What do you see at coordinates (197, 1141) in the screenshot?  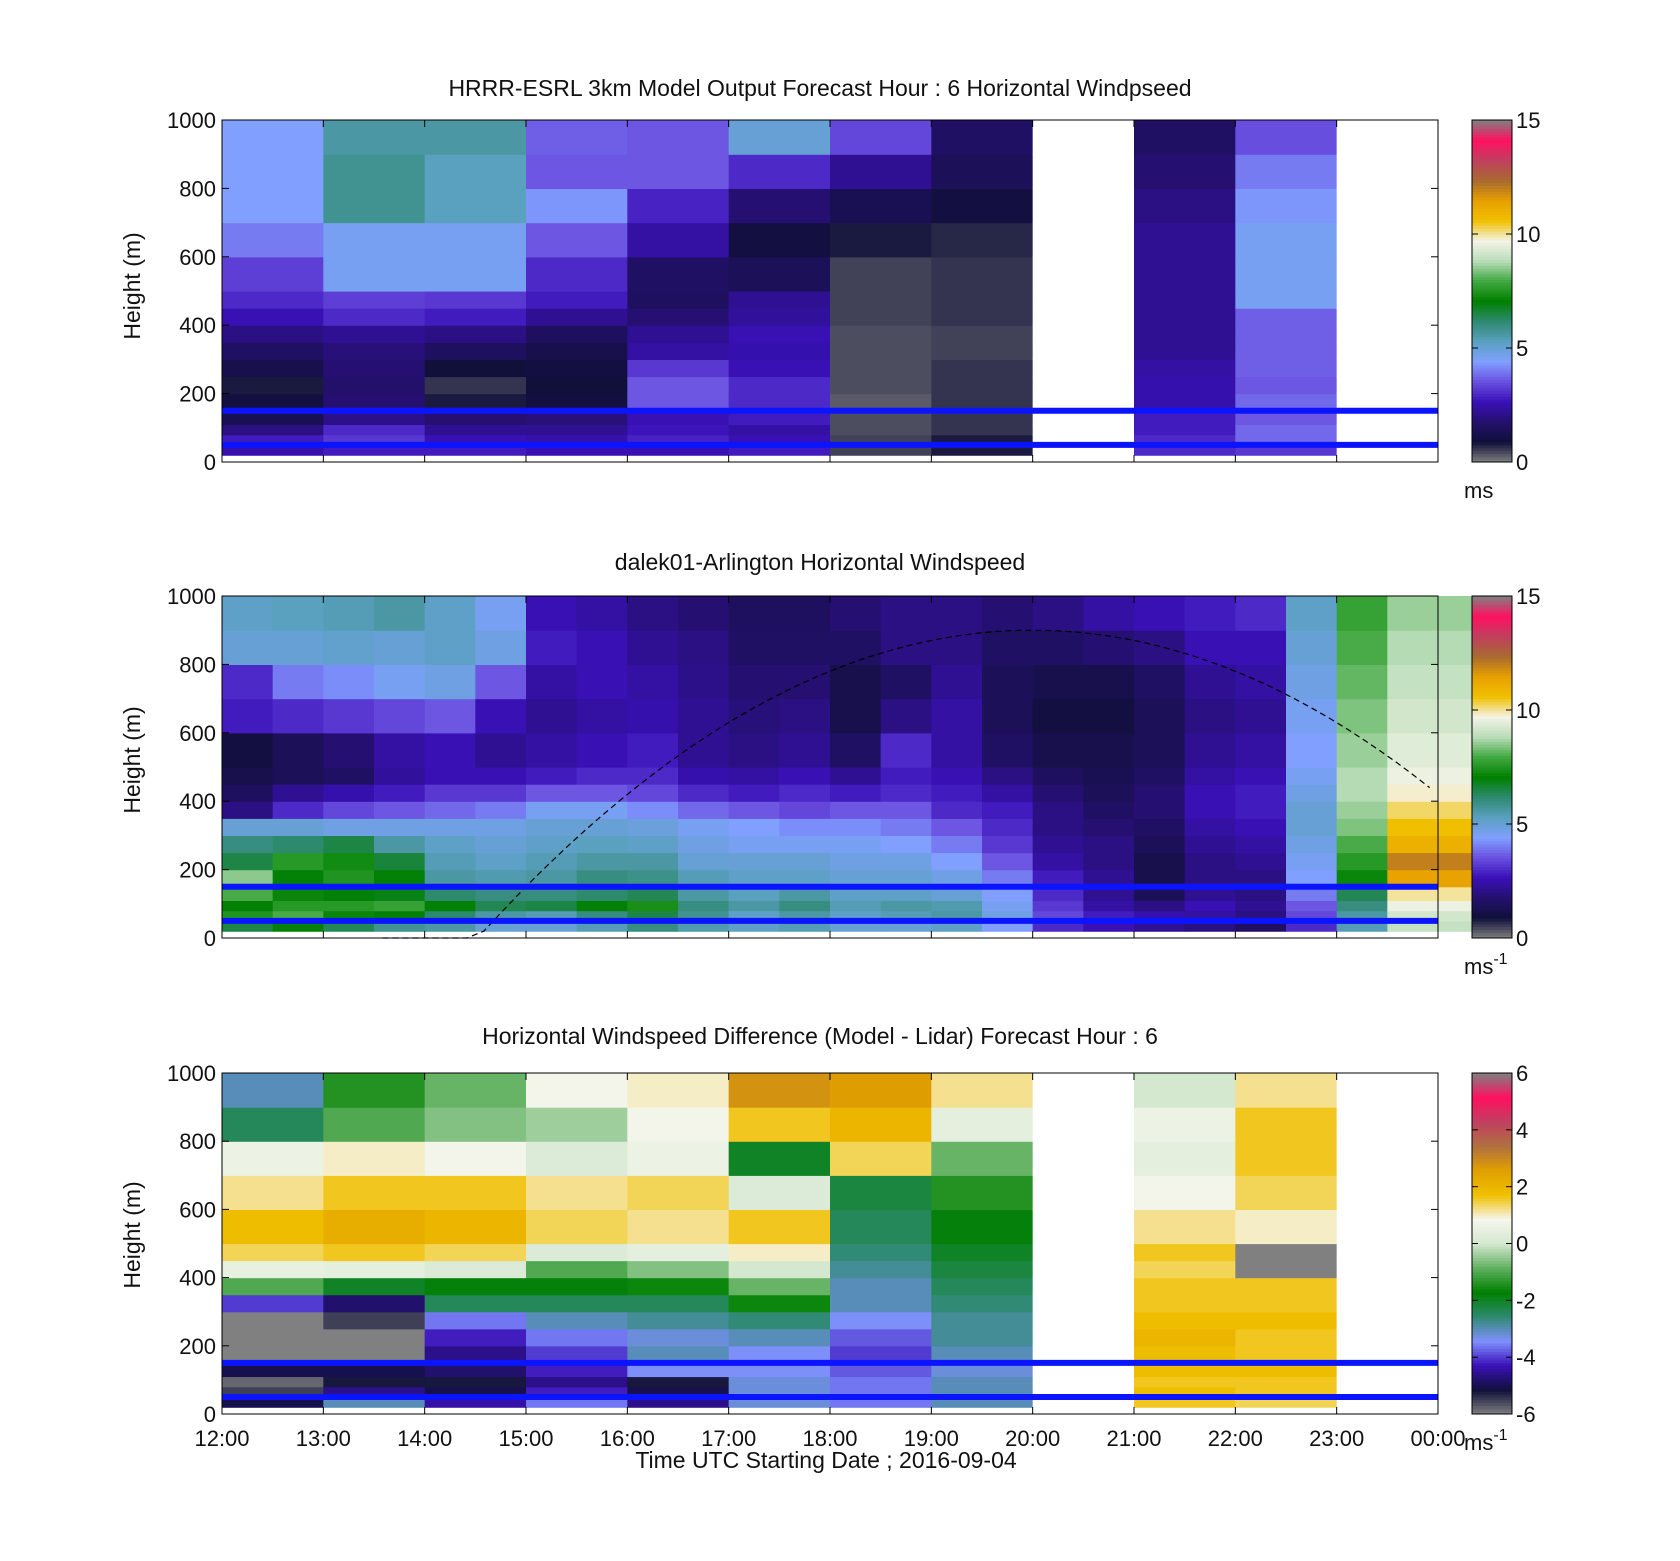 I see `y-tick-label: 800` at bounding box center [197, 1141].